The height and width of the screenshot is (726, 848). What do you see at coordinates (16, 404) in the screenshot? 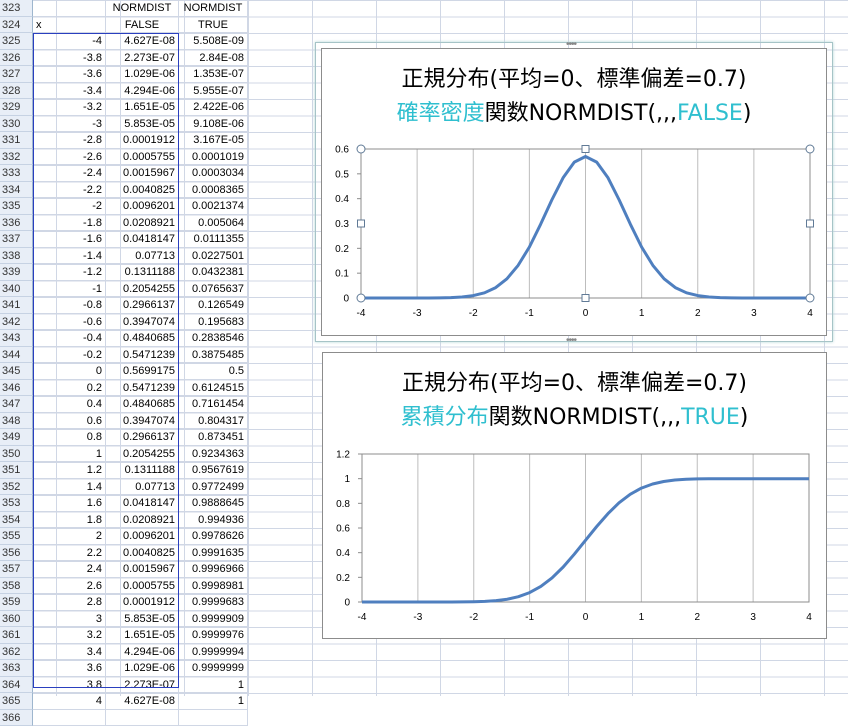
I see `row-header: 347` at bounding box center [16, 404].